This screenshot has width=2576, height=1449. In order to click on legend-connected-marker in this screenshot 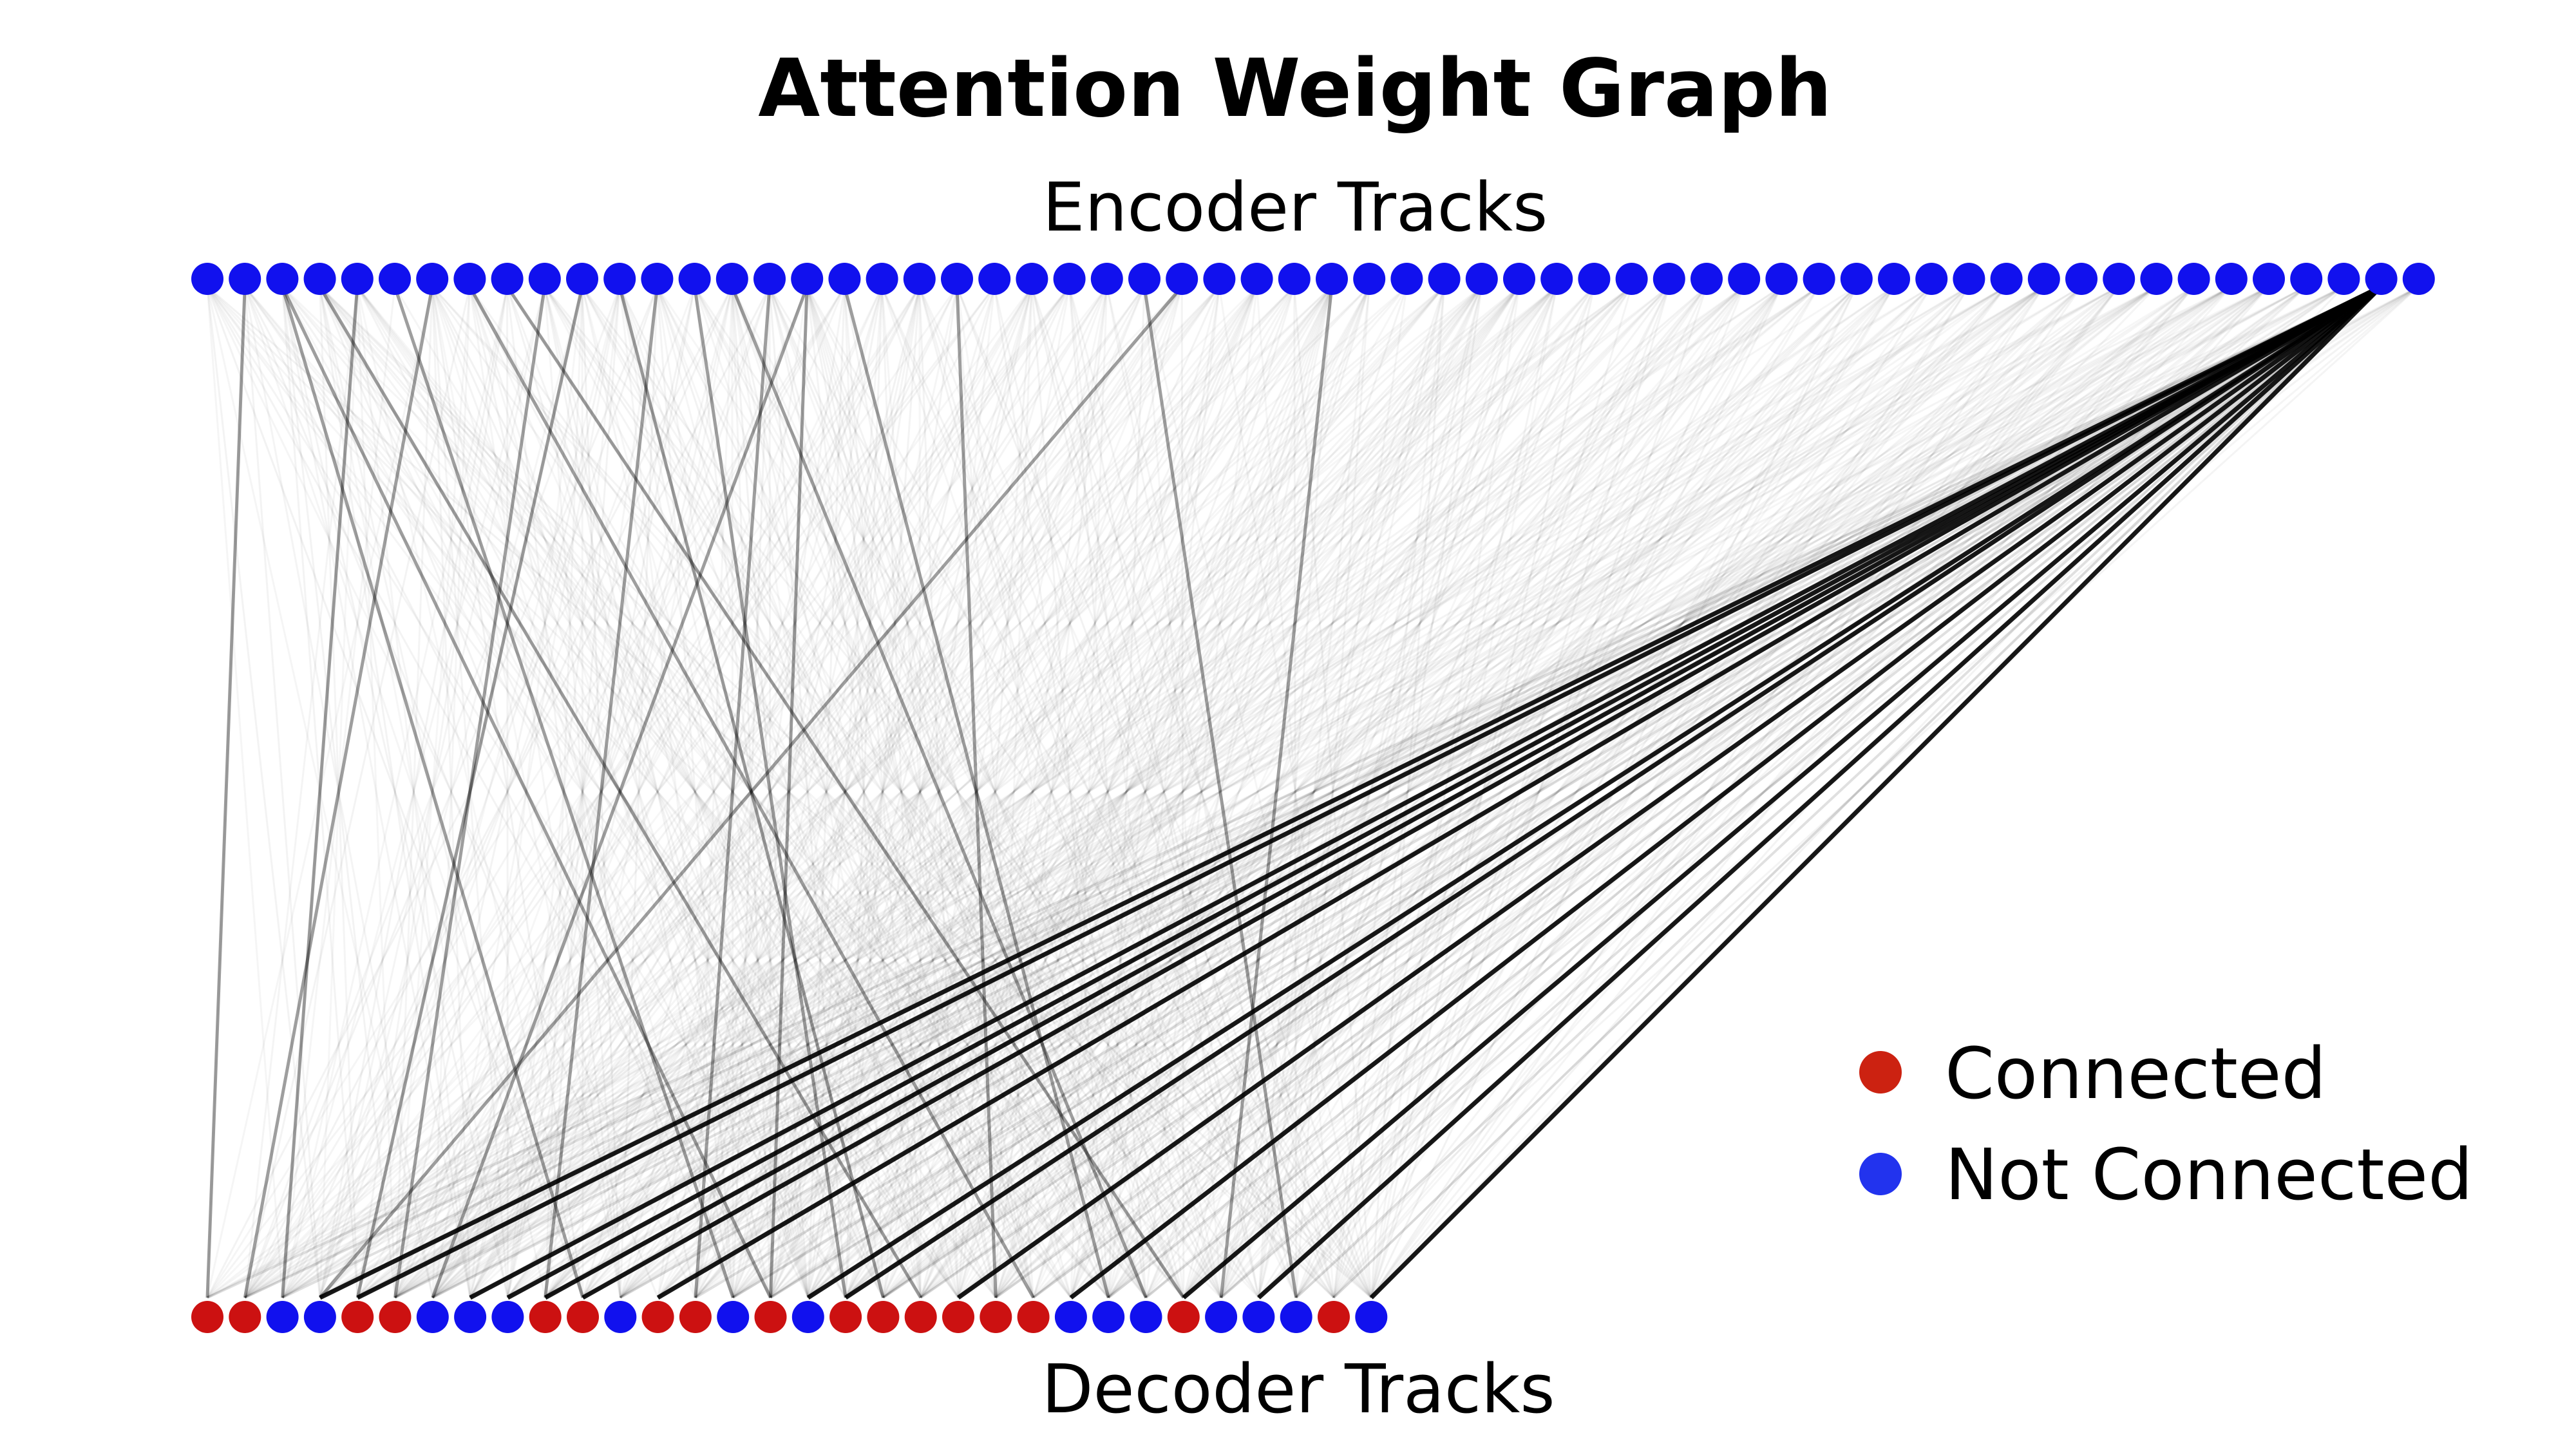, I will do `click(1880, 1072)`.